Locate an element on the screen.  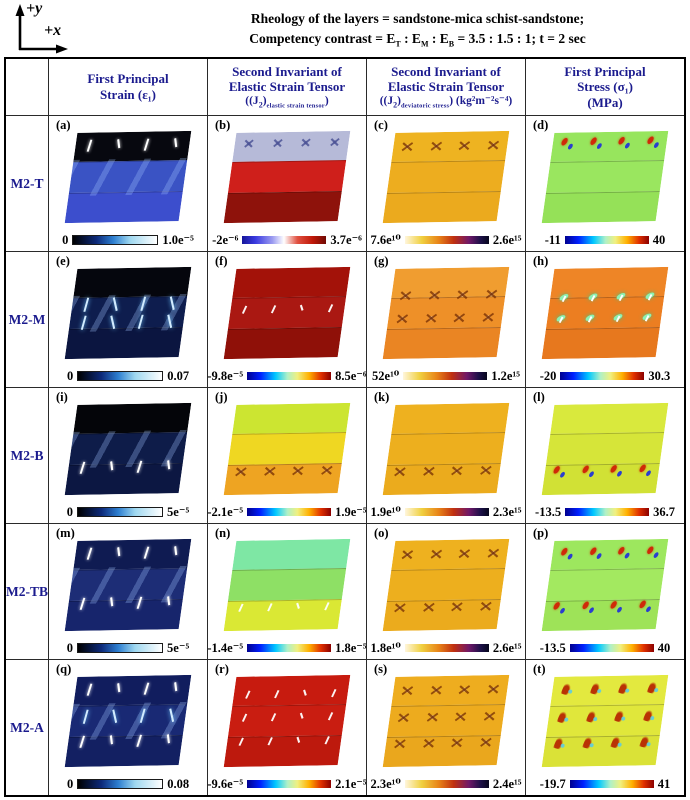
panel-cell-q: (q) 0 0.08 is located at coordinates (127, 727).